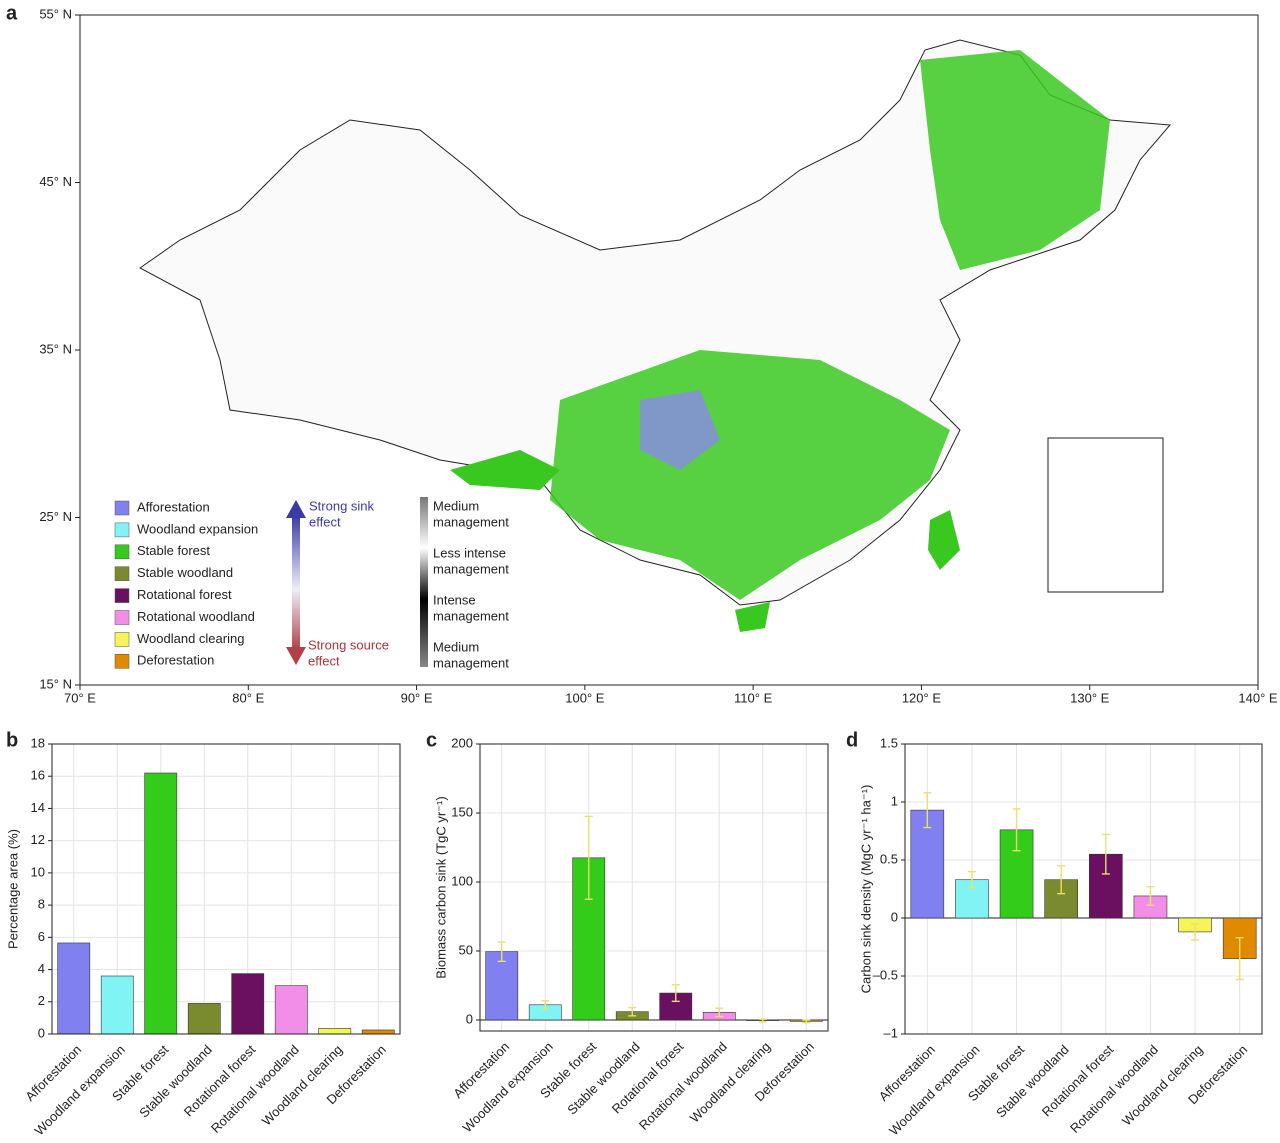 The height and width of the screenshot is (1143, 1280). Describe the element at coordinates (1090, 697) in the screenshot. I see `x-tick-label: 130° E` at that location.